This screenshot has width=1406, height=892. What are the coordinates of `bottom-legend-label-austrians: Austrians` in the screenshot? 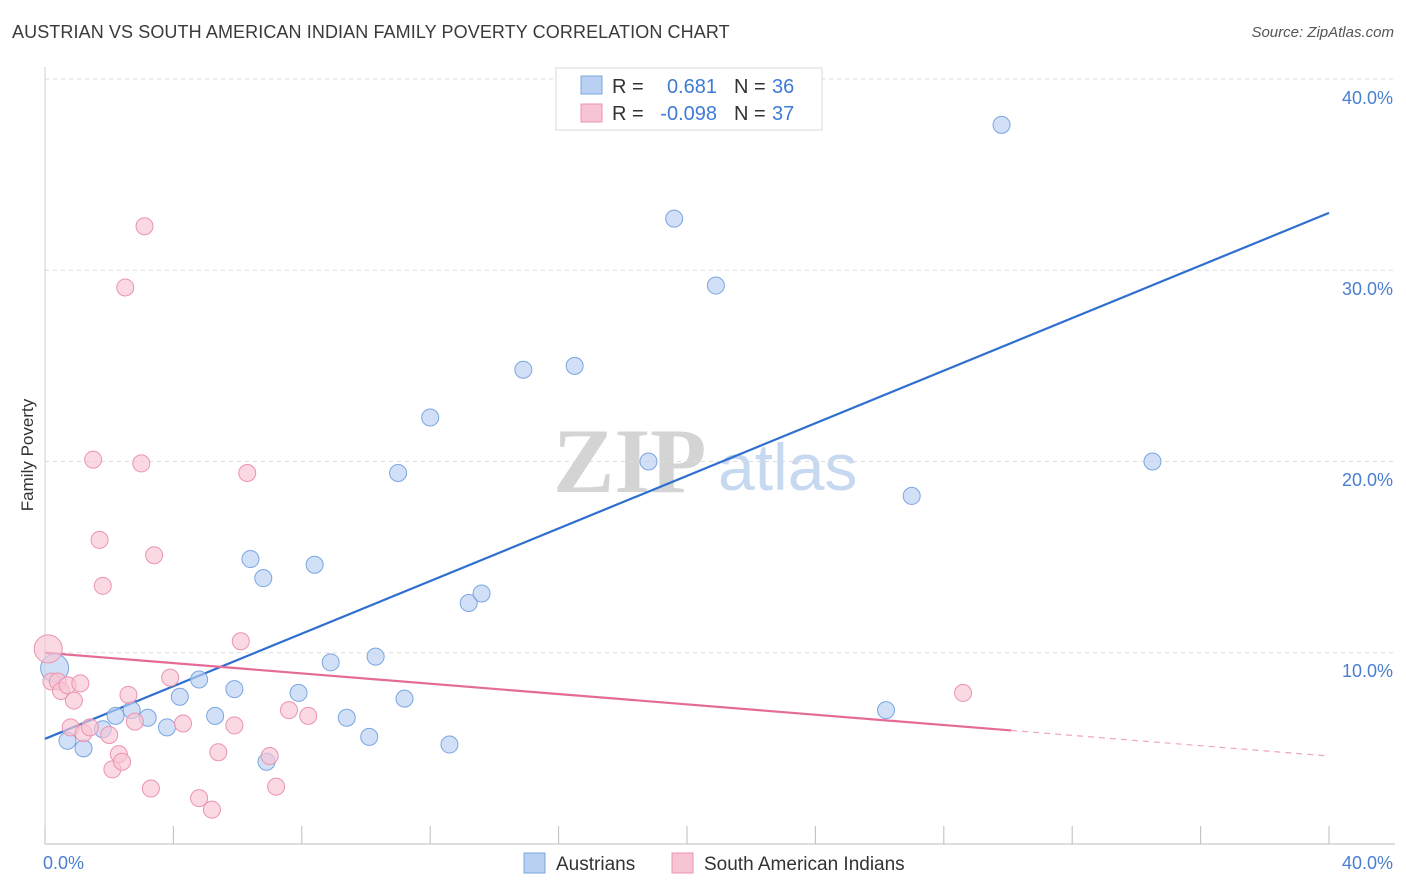 It's located at (595, 864).